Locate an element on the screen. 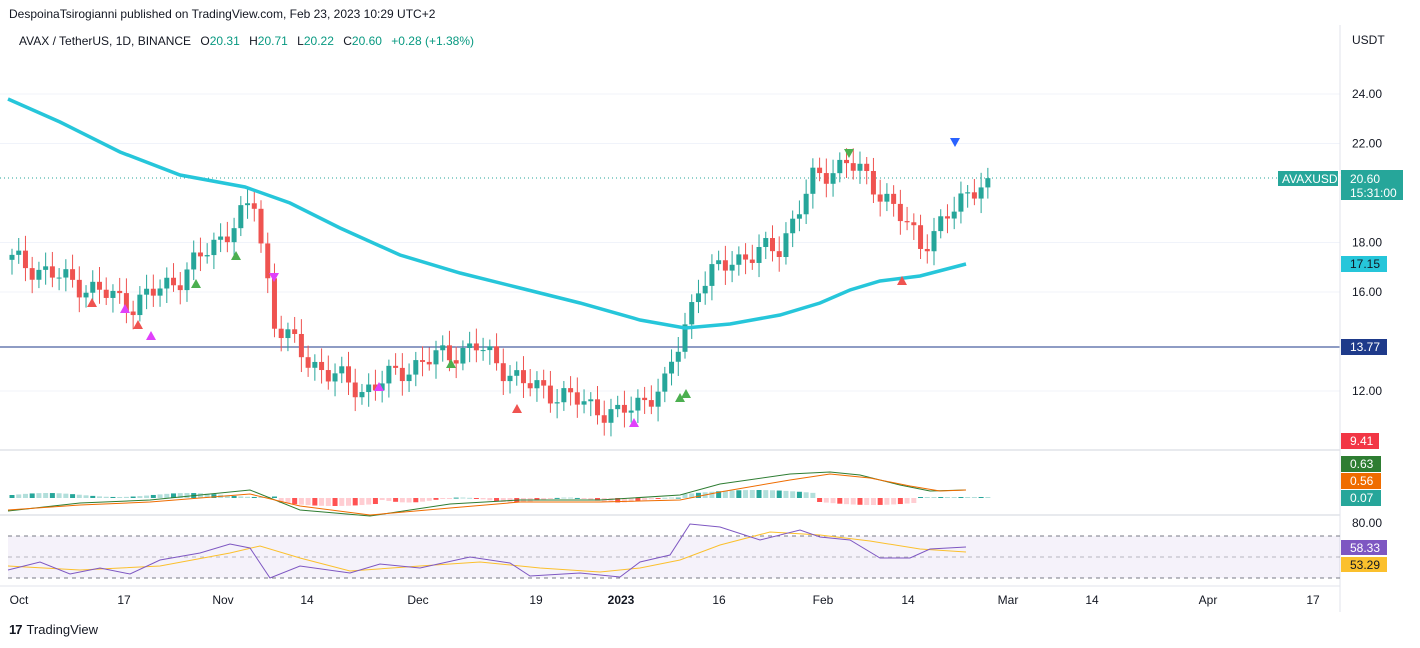 The width and height of the screenshot is (1420, 648). time-tick-label: Apr is located at coordinates (1208, 600).